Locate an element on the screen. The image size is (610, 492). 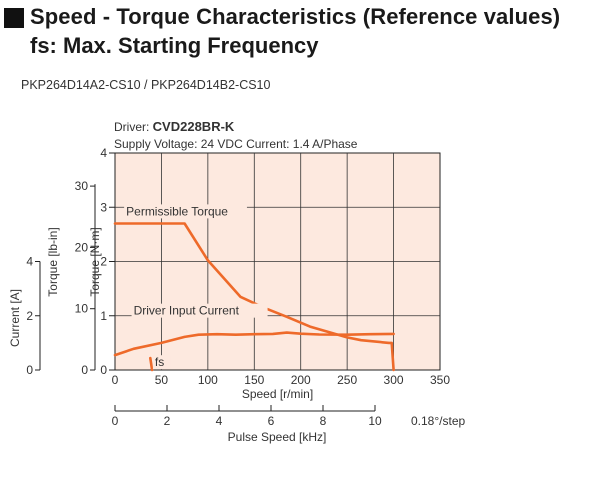
x-tick-label: 200 is located at coordinates (301, 380).